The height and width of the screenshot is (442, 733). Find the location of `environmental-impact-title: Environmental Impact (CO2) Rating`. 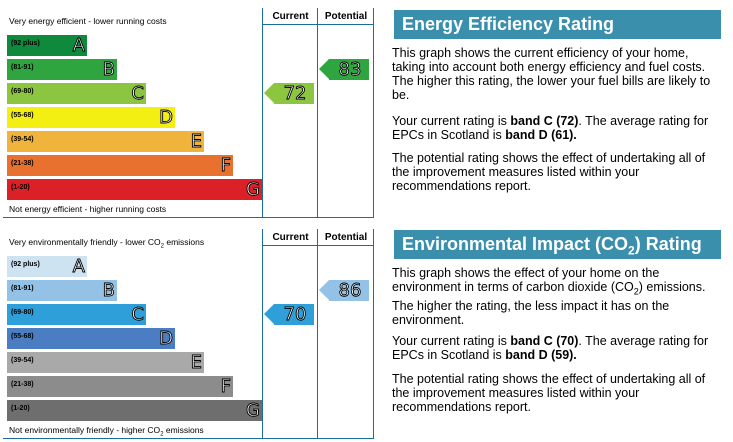

environmental-impact-title: Environmental Impact (CO2) Rating is located at coordinates (557, 244).